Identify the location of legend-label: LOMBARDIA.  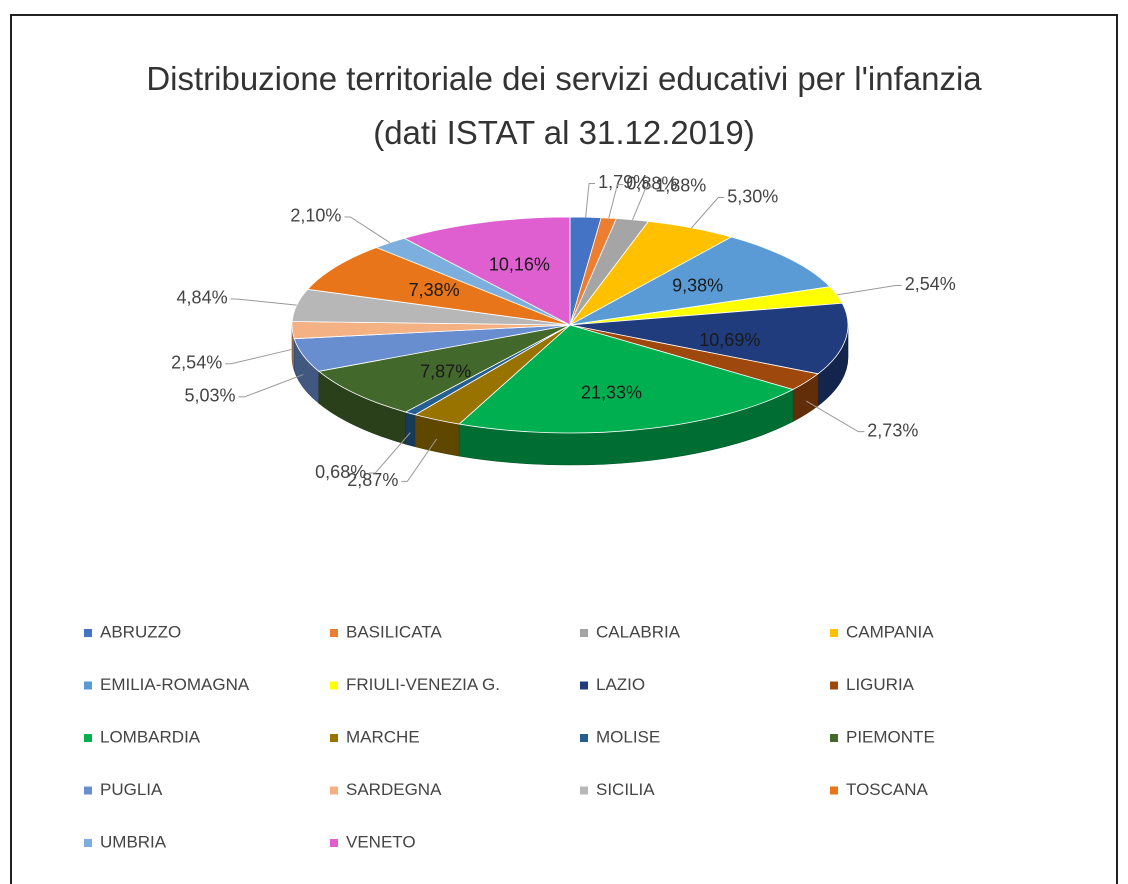
(150, 736).